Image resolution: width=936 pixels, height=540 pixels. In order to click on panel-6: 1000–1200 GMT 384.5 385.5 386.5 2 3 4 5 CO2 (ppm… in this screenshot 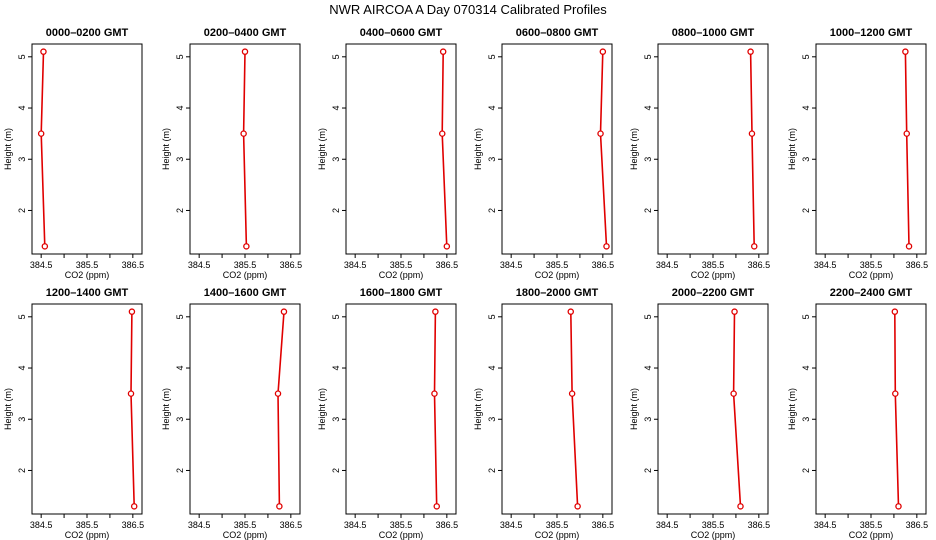, I will do `click(857, 153)`.